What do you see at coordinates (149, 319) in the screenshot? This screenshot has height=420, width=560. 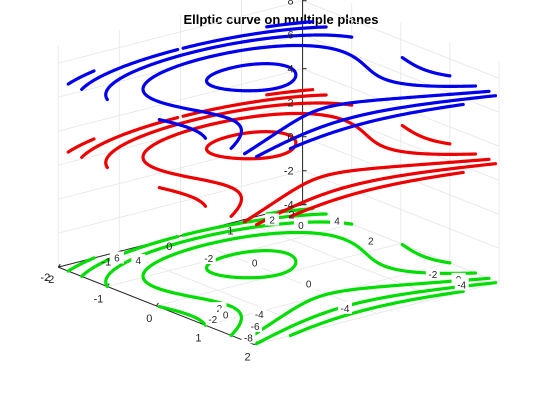 I see `x-tick-label: 0` at bounding box center [149, 319].